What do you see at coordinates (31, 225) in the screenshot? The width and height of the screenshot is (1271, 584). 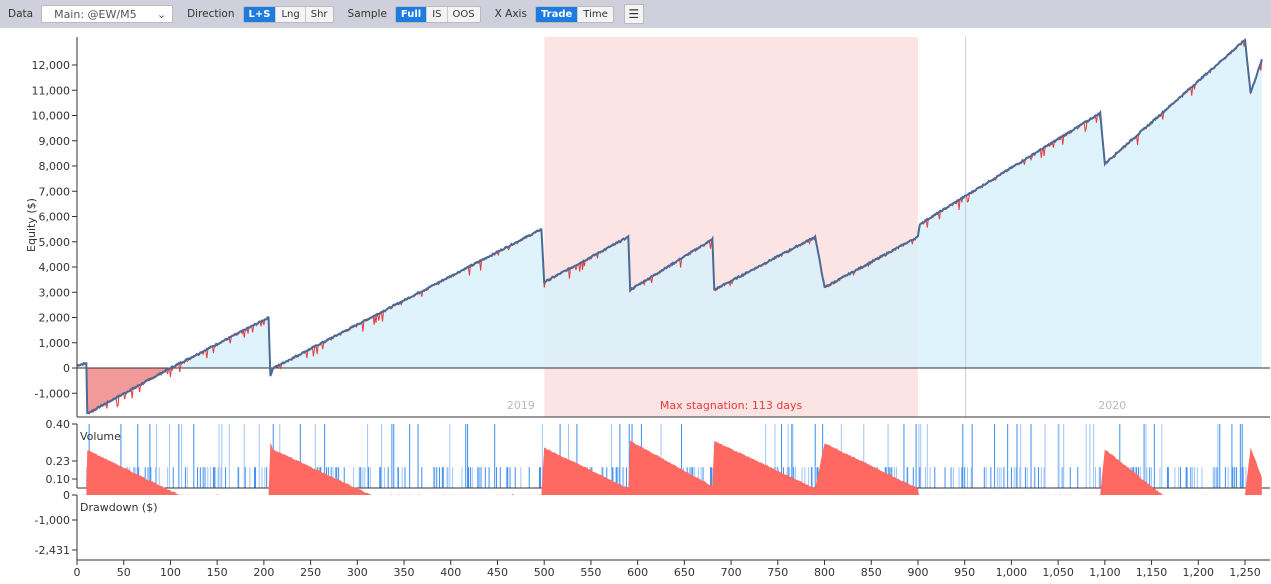 I see `y-axis-title: Equity ($)` at bounding box center [31, 225].